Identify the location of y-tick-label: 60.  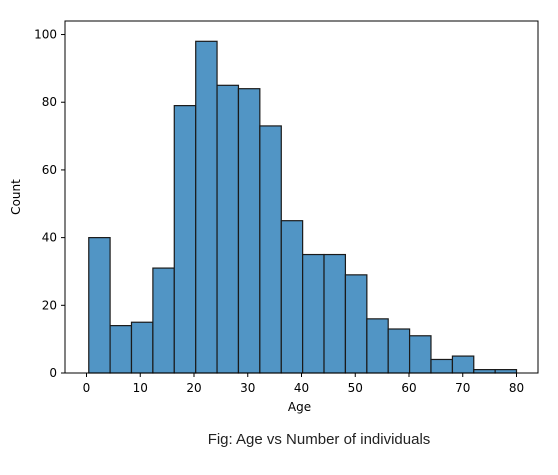
(49, 170).